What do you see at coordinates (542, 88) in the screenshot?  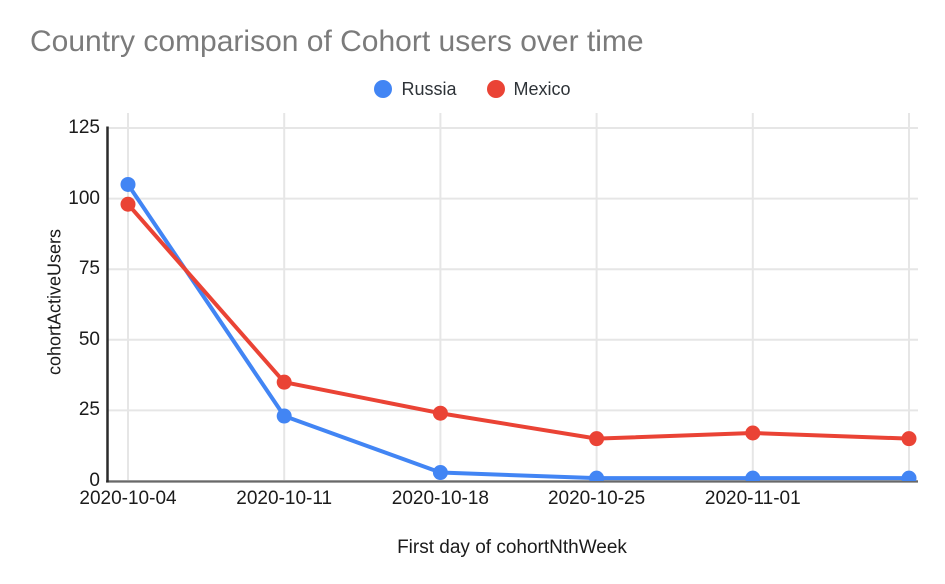 I see `legend-label-mexico: Mexico` at bounding box center [542, 88].